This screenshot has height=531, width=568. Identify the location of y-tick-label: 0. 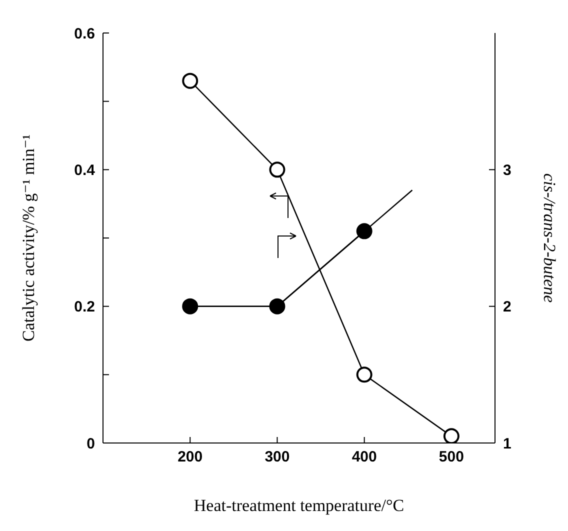
(90, 443).